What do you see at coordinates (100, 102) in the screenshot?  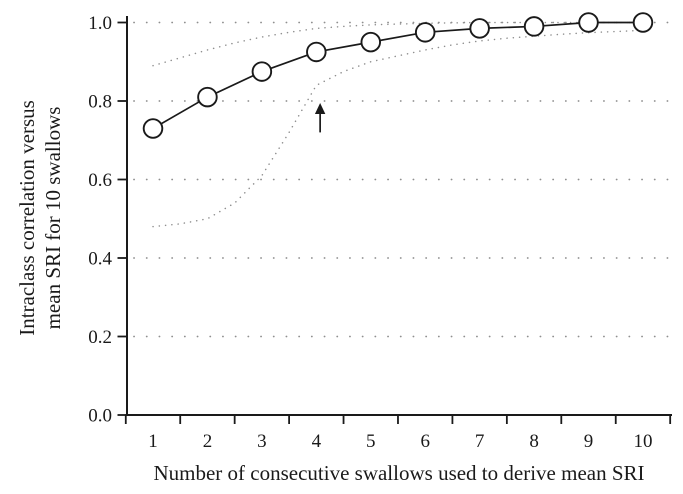 I see `y-tick-label: 0.8` at bounding box center [100, 102].